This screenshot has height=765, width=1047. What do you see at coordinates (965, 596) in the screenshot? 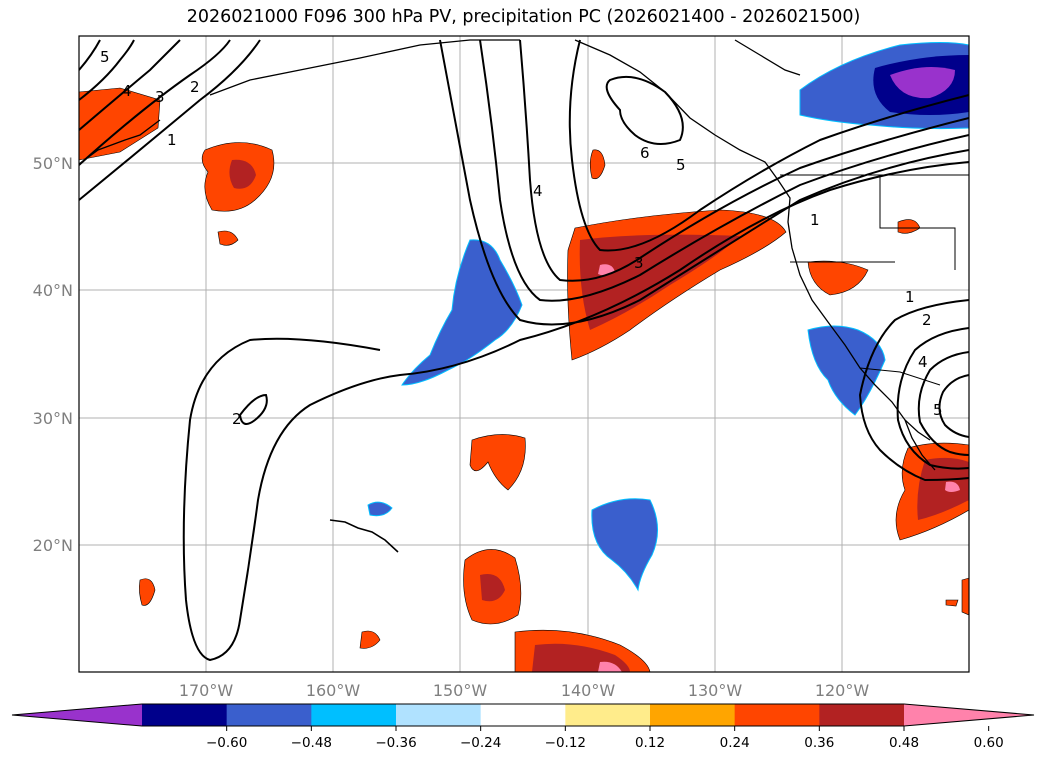
I see `precip-blob-edge` at bounding box center [965, 596].